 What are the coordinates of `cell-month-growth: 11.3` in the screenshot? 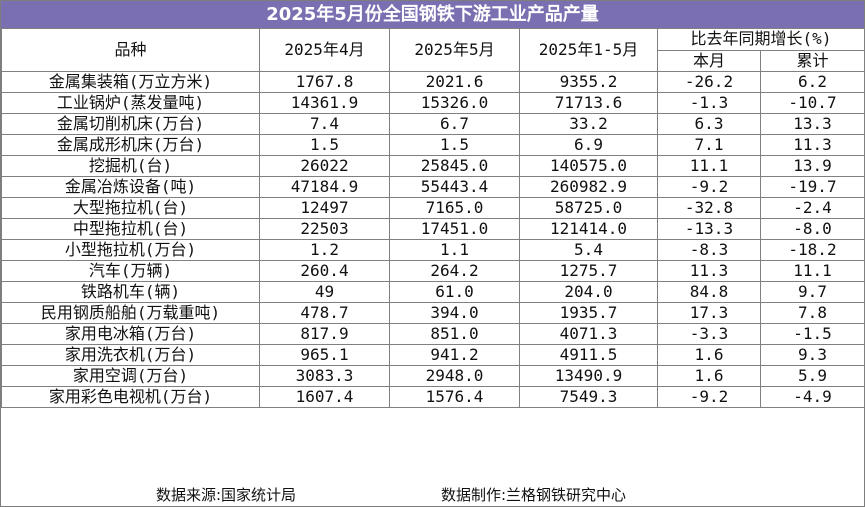 It's located at (709, 271).